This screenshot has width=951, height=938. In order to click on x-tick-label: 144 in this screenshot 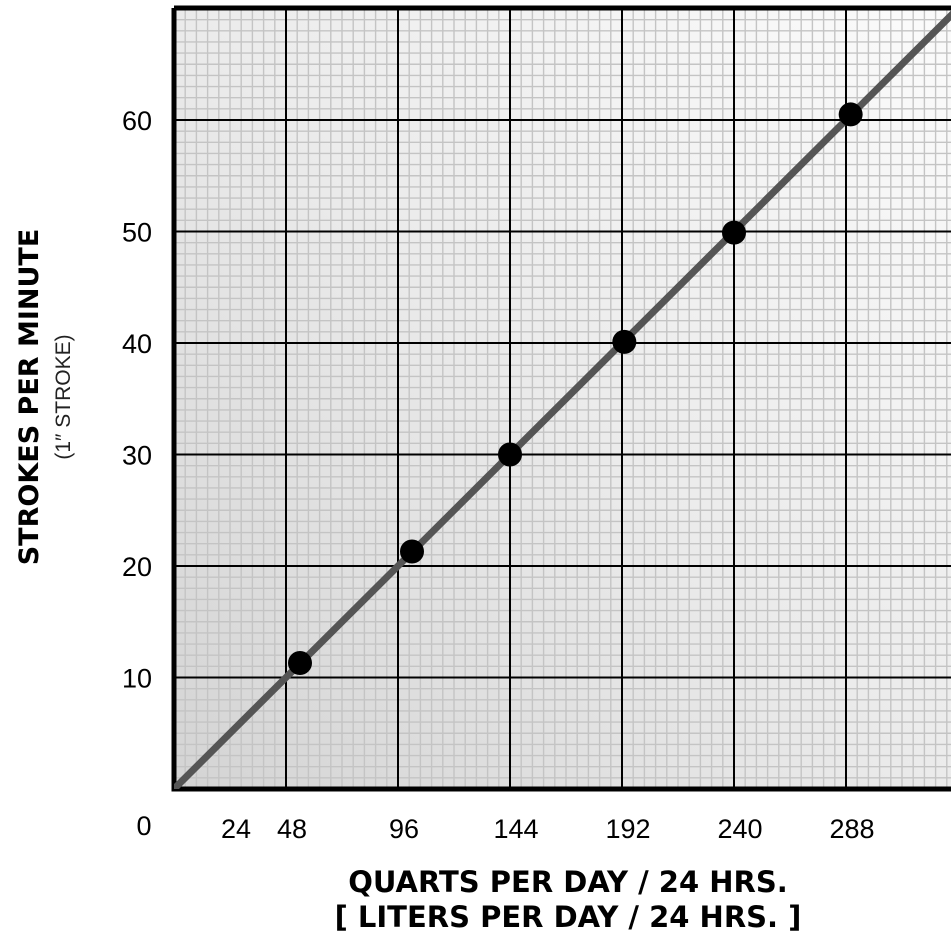, I will do `click(515, 829)`.